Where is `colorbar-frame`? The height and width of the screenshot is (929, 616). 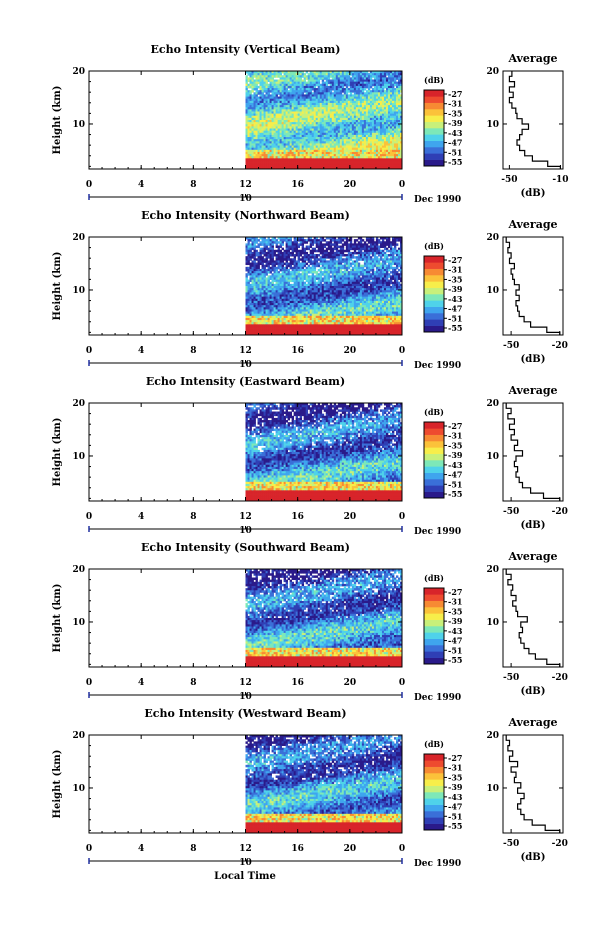 colorbar-frame is located at coordinates (434, 460).